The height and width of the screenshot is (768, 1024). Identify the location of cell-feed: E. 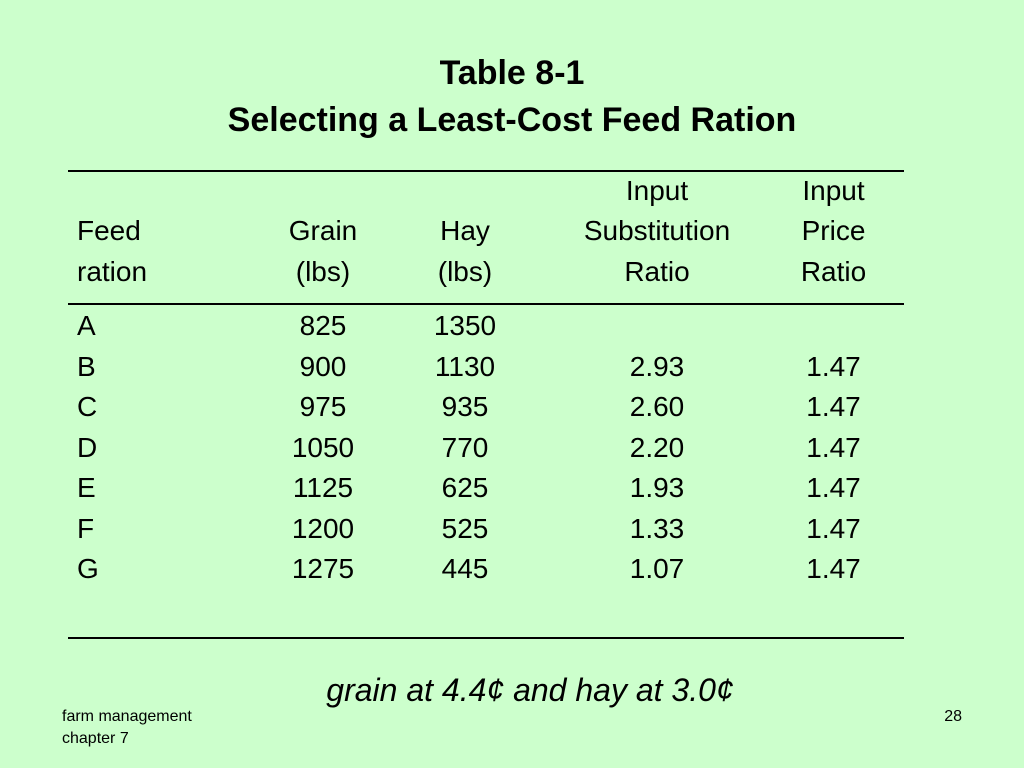
(86, 487).